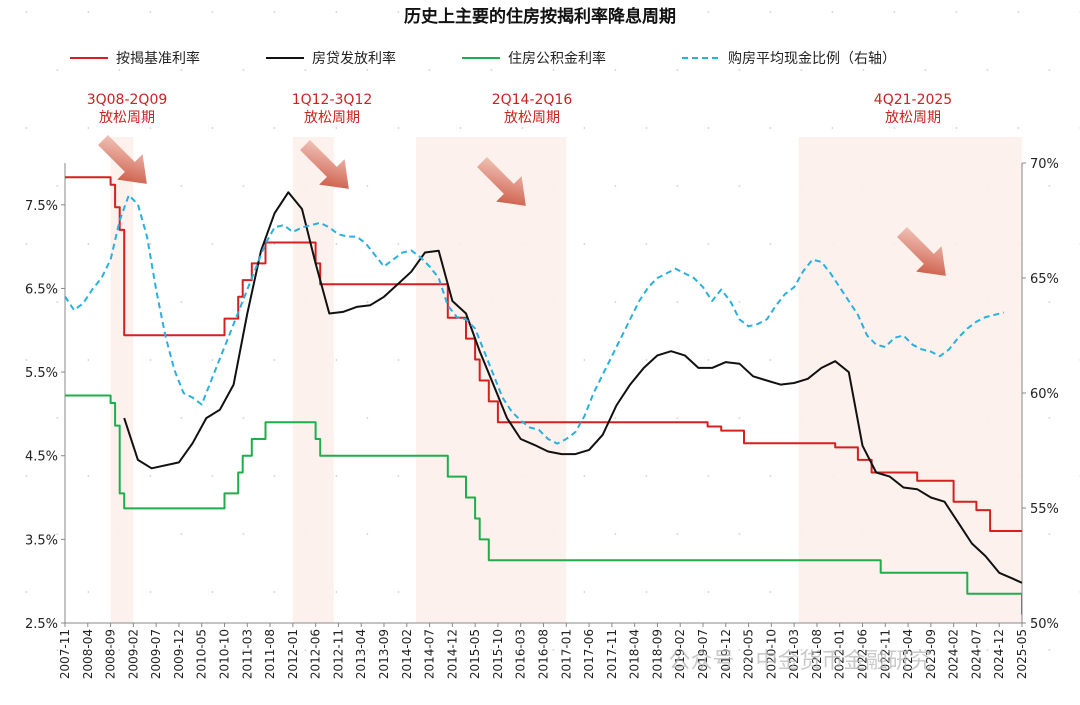 This screenshot has width=1080, height=705. I want to click on right-tick-label: 60%, so click(1044, 394).